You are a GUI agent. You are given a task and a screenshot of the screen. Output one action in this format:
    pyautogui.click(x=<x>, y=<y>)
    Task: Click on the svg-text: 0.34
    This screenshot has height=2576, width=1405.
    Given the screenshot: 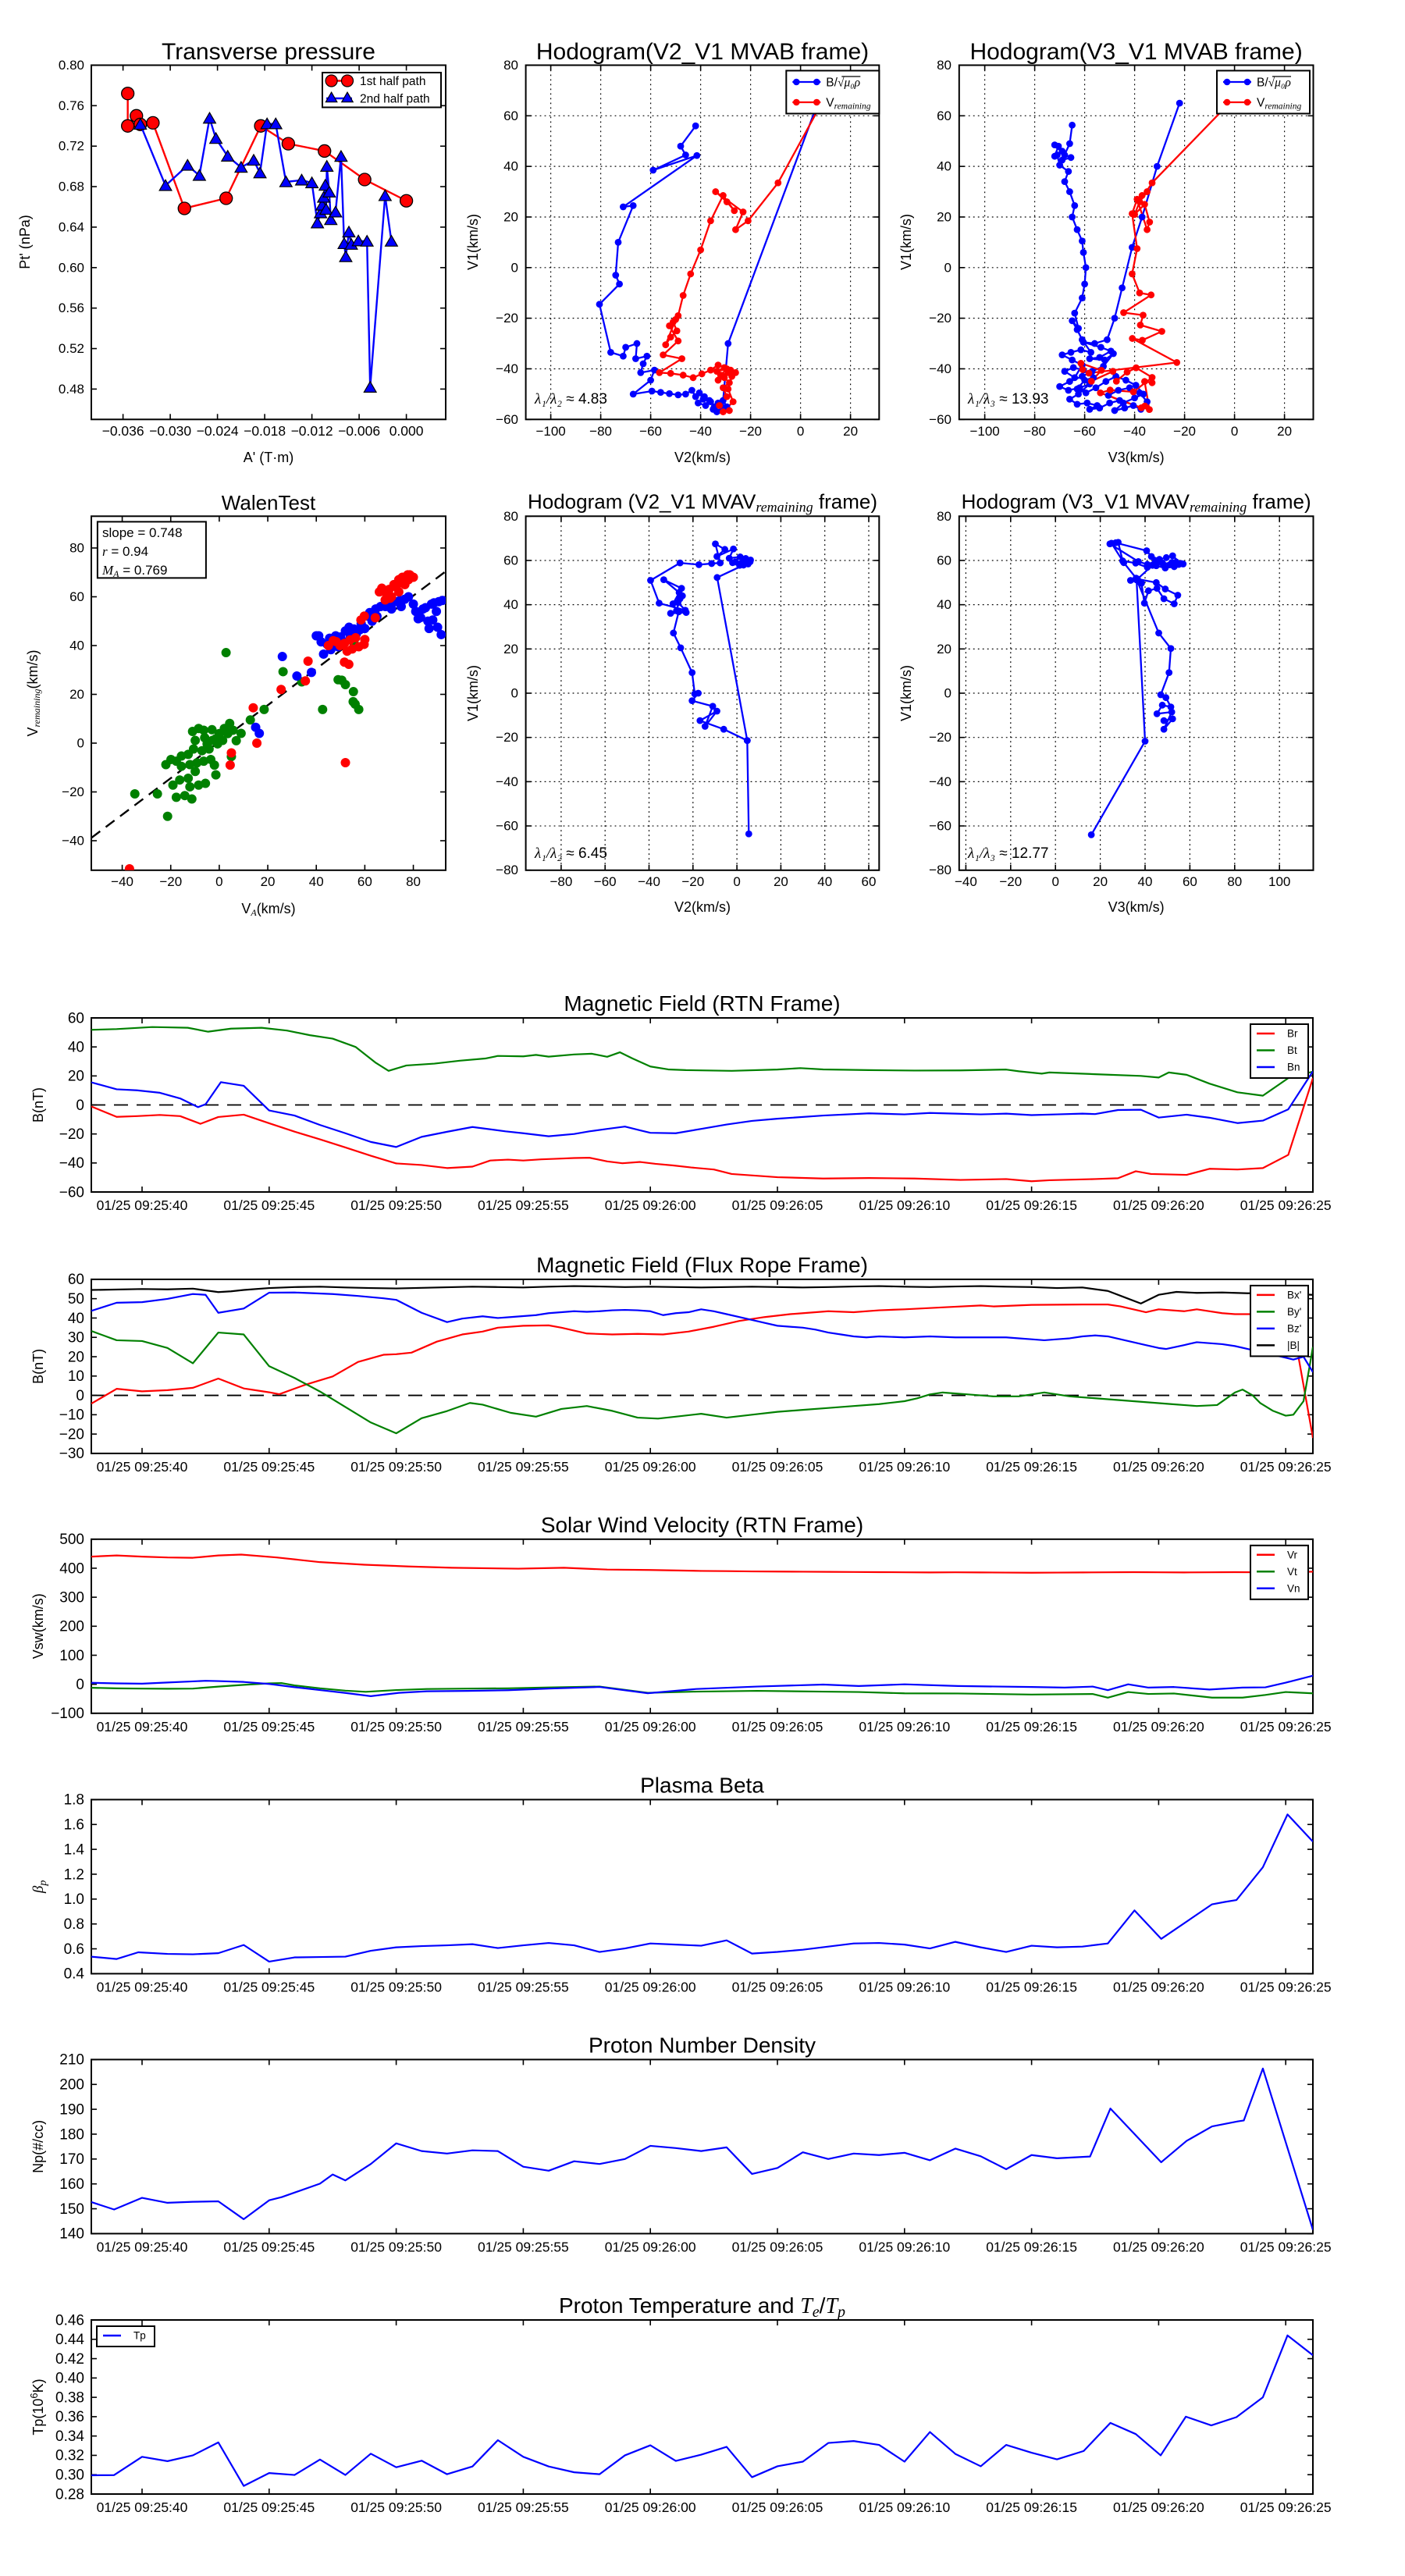 What is the action you would take?
    pyautogui.click(x=69, y=2436)
    